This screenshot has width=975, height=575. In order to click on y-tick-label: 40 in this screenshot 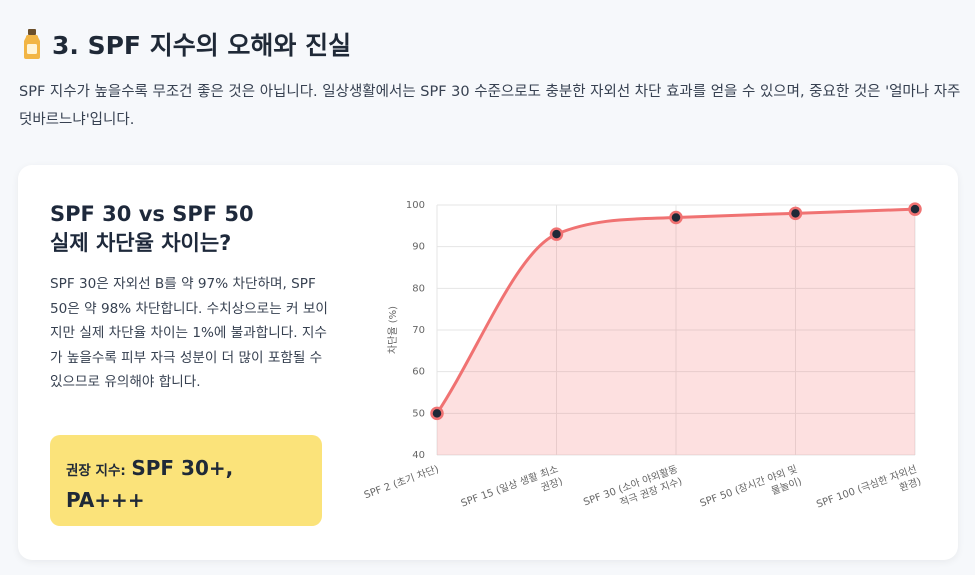, I will do `click(418, 455)`.